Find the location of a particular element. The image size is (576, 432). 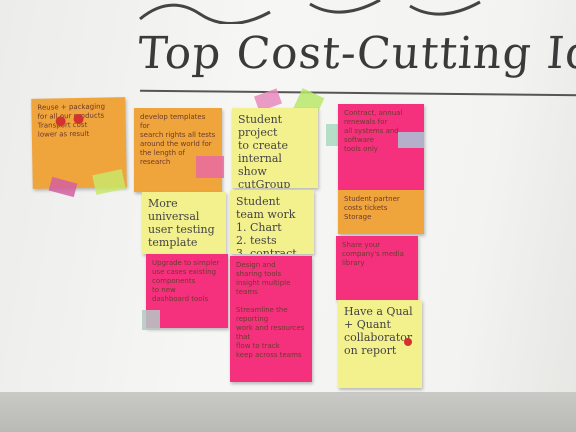

page-title: Top Cost-Cutting Ide is located at coordinates (356, 53).